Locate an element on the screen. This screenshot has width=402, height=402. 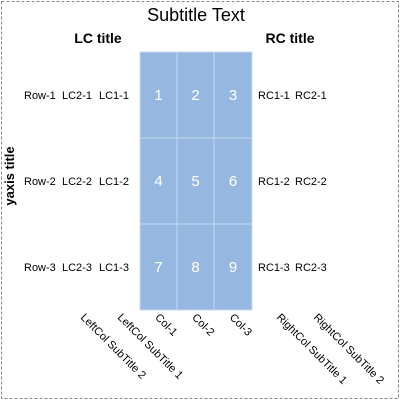
cell-value: 7 is located at coordinates (158, 267).